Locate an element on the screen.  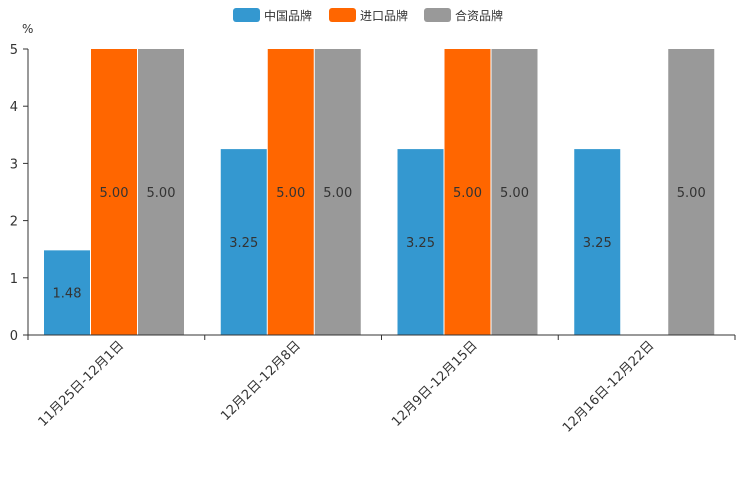
y-axis: 0 1 2 3 4 5 is located at coordinates (19, 193).